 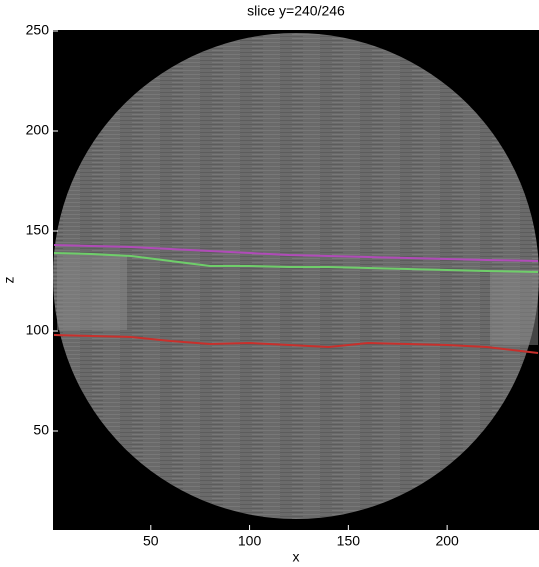 I want to click on x-tick-label: 50, so click(x=151, y=541).